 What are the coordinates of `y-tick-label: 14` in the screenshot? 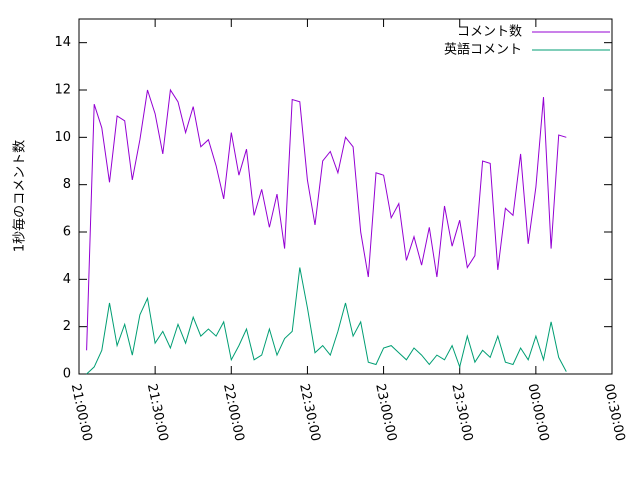 It's located at (62, 42).